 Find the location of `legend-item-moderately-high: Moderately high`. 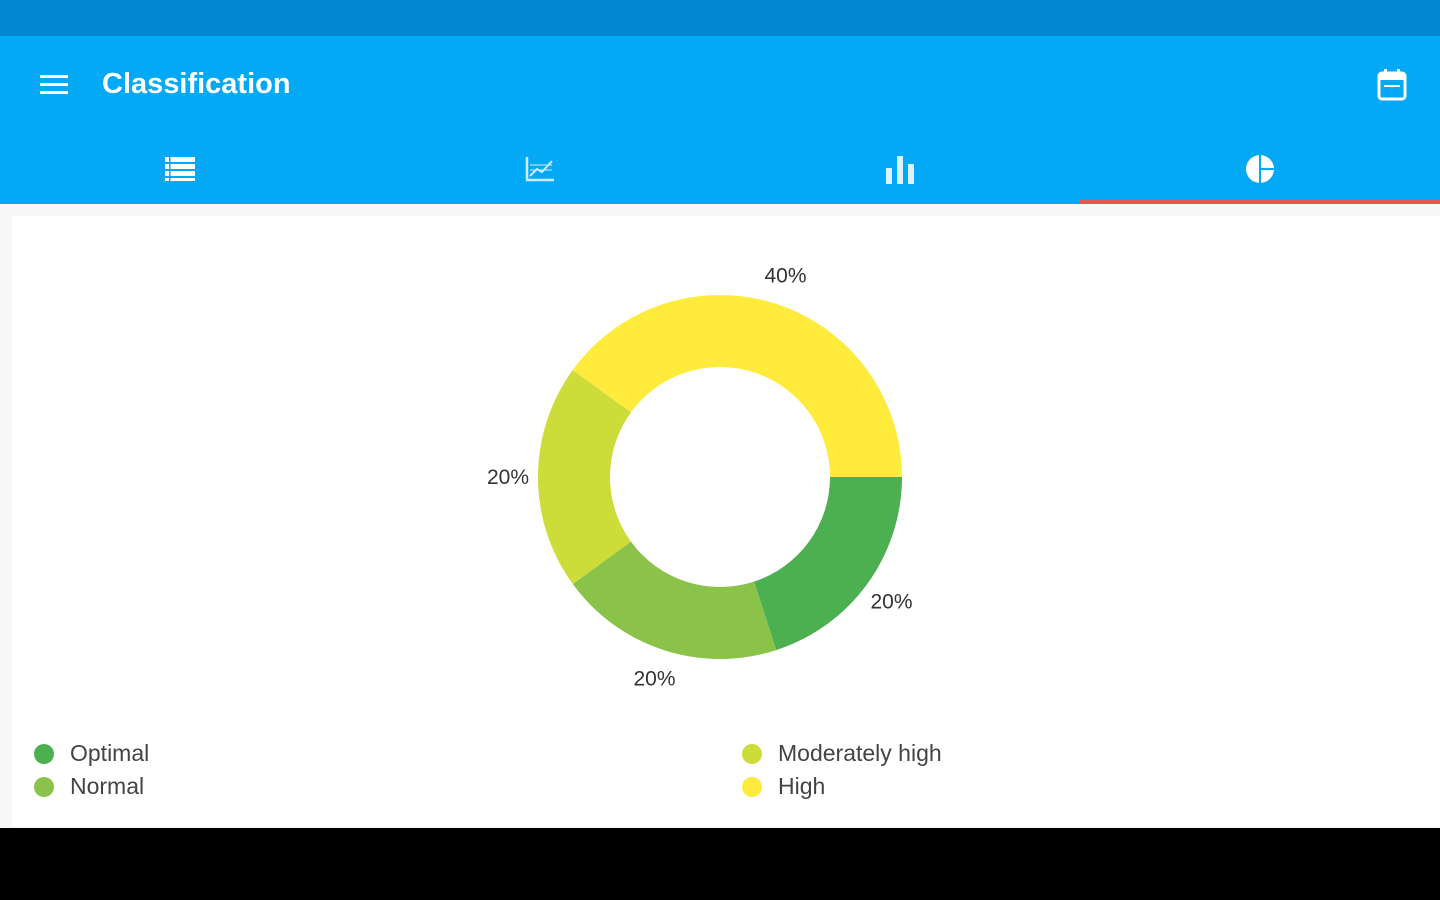

legend-item-moderately-high: Moderately high is located at coordinates (842, 753).